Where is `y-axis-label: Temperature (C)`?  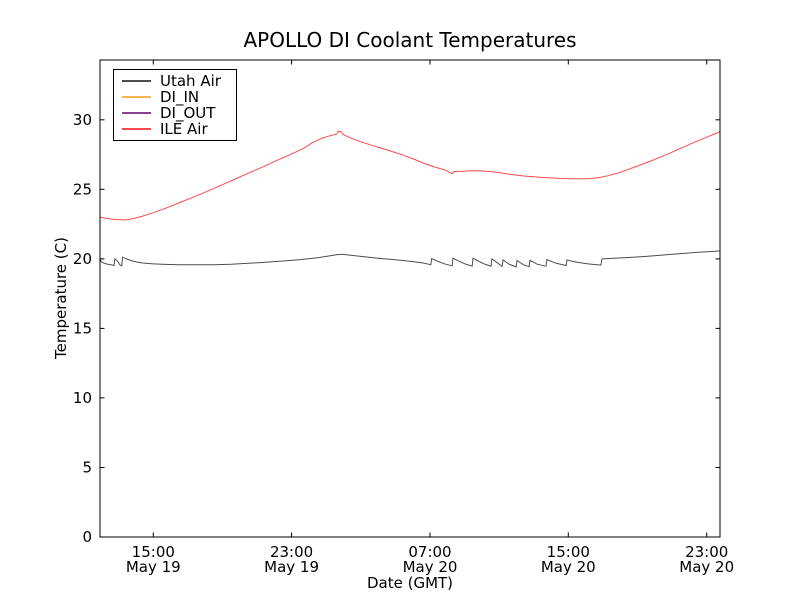 y-axis-label: Temperature (C) is located at coordinates (61, 298).